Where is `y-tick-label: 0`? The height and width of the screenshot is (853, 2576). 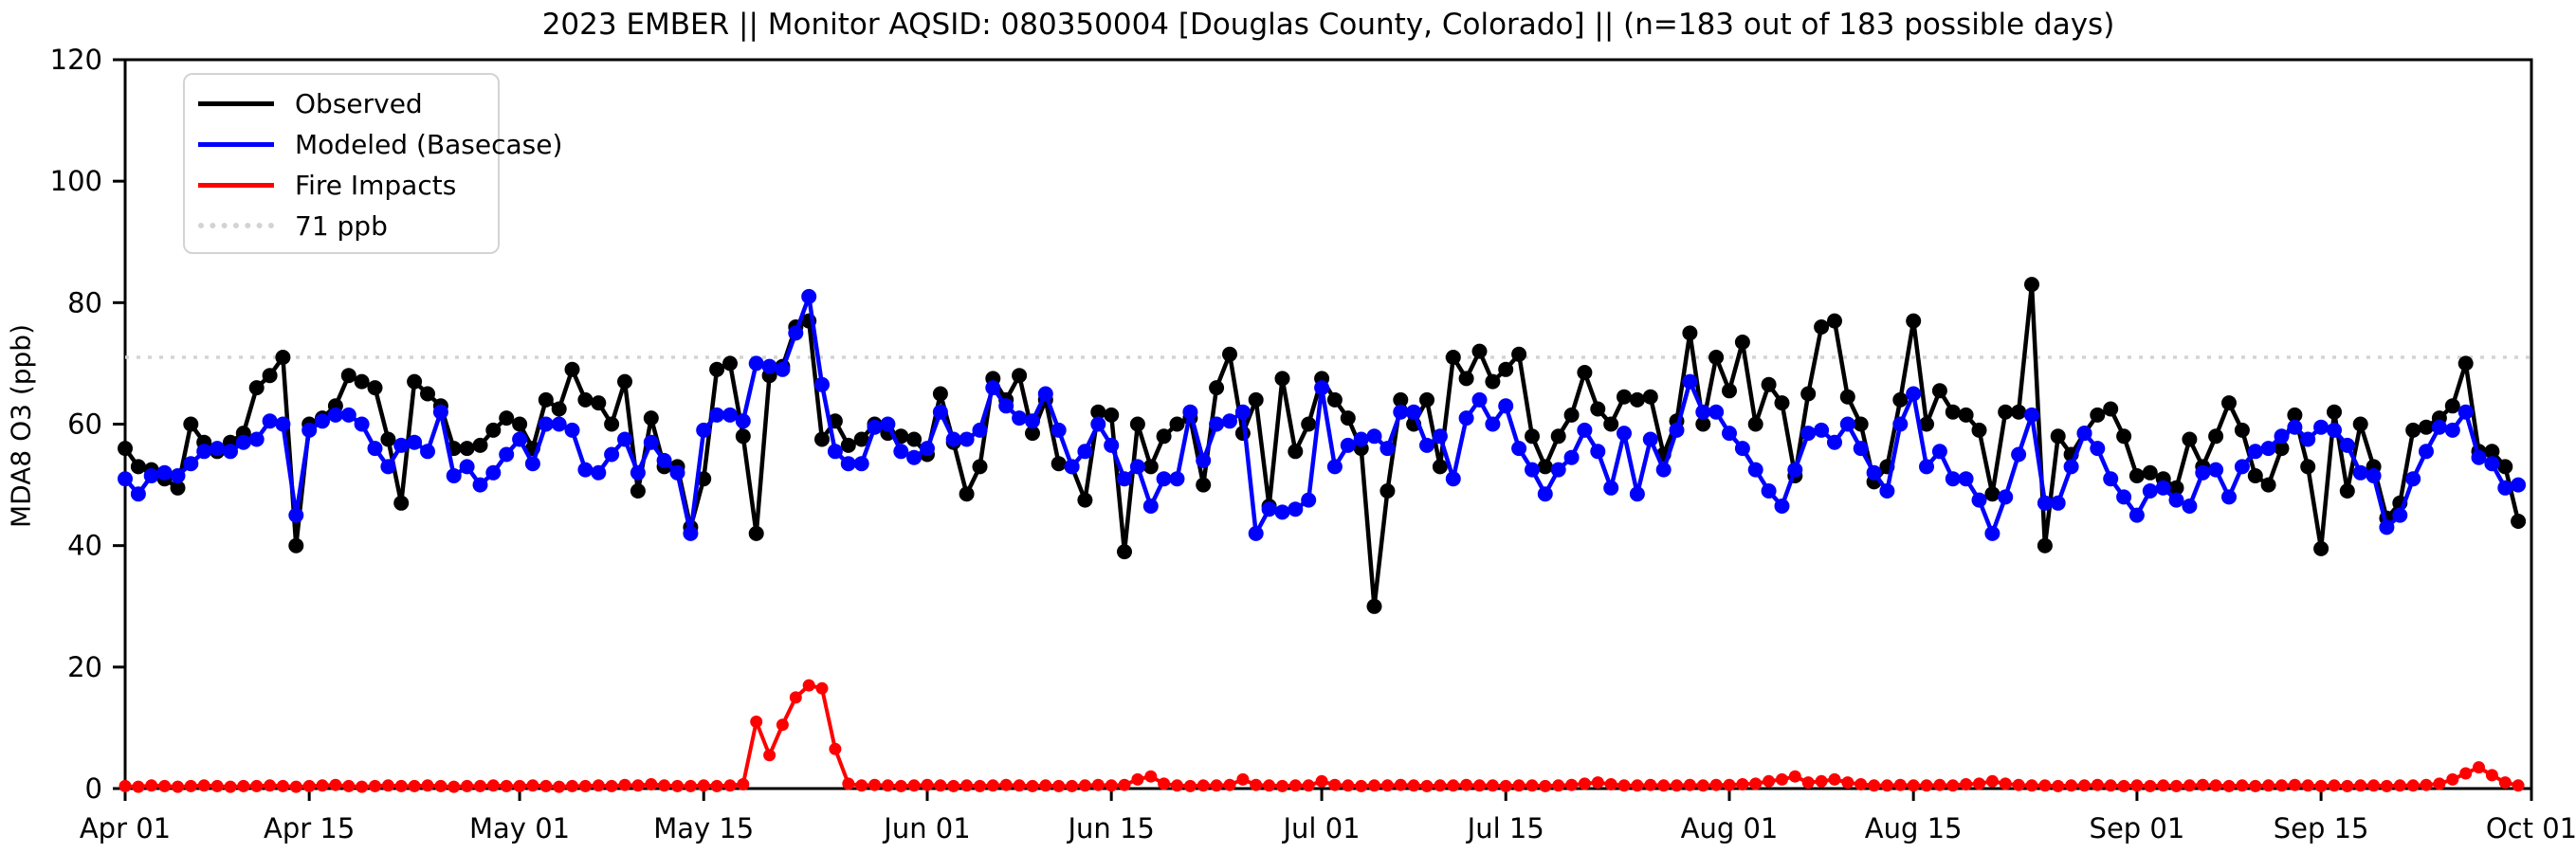
y-tick-label: 0 is located at coordinates (93, 788).